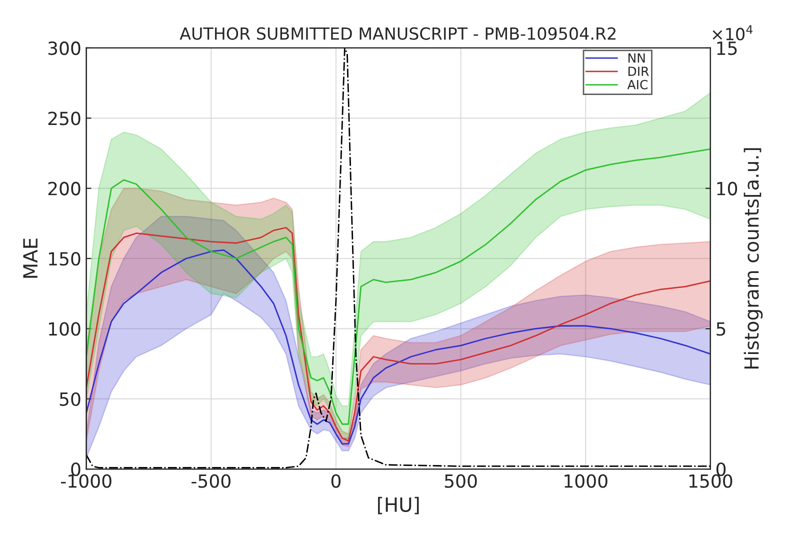 This screenshot has height=533, width=785. I want to click on y2-axis-title: Histogram counts[a.u.], so click(753, 258).